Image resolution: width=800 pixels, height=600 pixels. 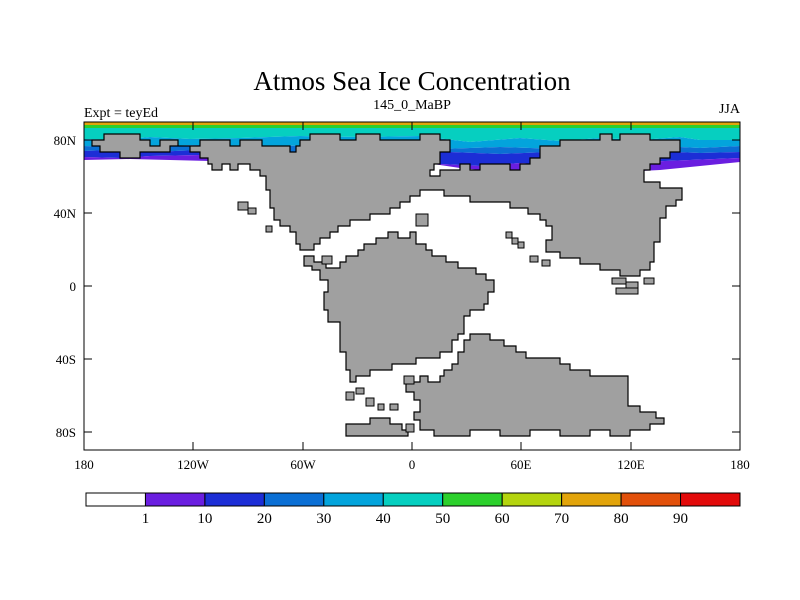 What do you see at coordinates (730, 109) in the screenshot?
I see `season-label: JJA` at bounding box center [730, 109].